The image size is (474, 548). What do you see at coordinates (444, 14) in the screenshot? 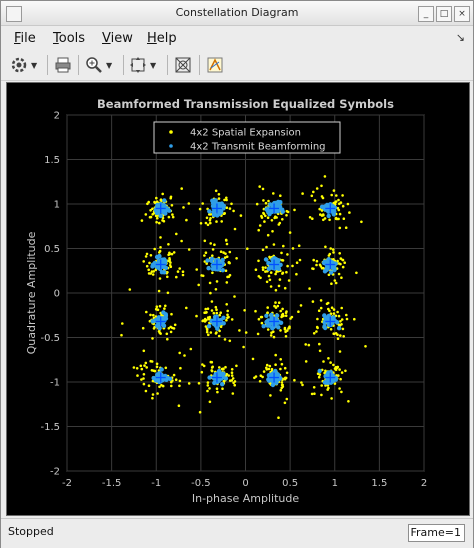
I see `maximize-button: □` at bounding box center [444, 14].